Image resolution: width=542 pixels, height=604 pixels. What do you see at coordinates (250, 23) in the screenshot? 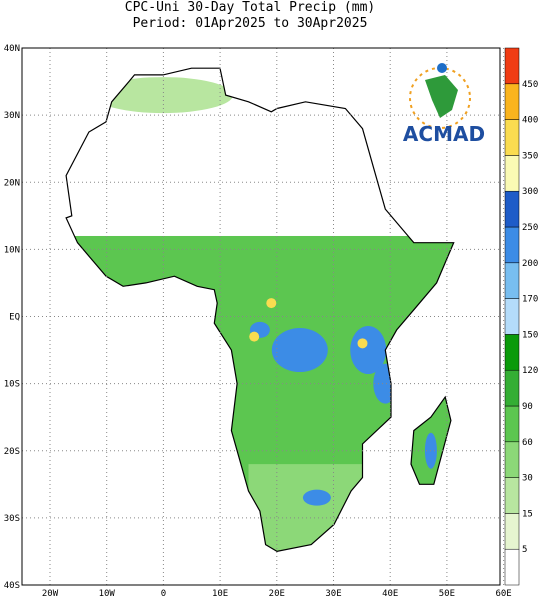
I see `subtitle: Period: 01Apr2025 to 30Apr2025` at bounding box center [250, 23].